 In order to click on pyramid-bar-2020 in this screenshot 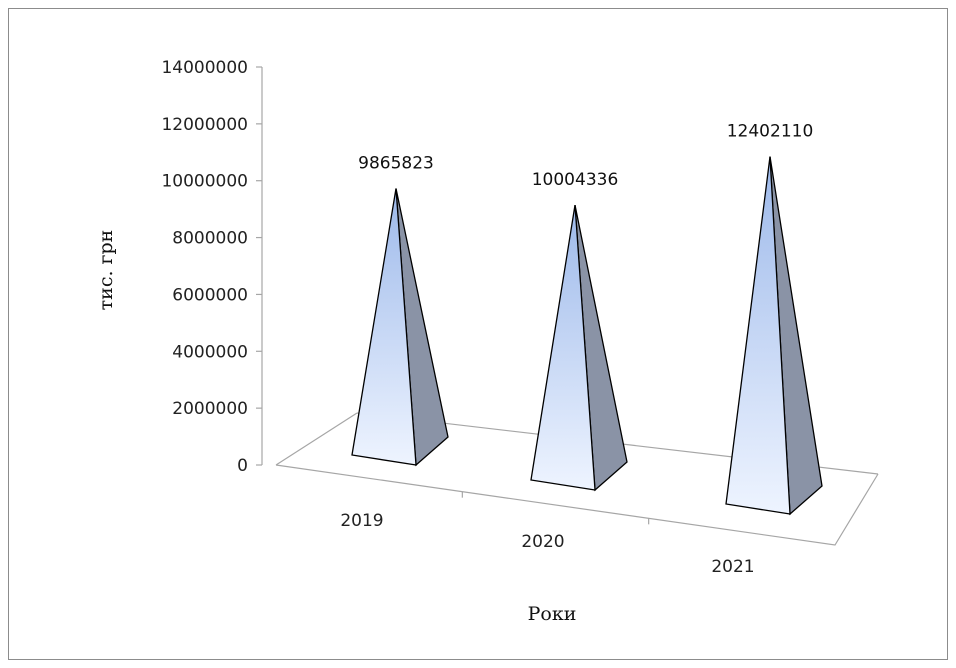, I will do `click(563, 347)`.